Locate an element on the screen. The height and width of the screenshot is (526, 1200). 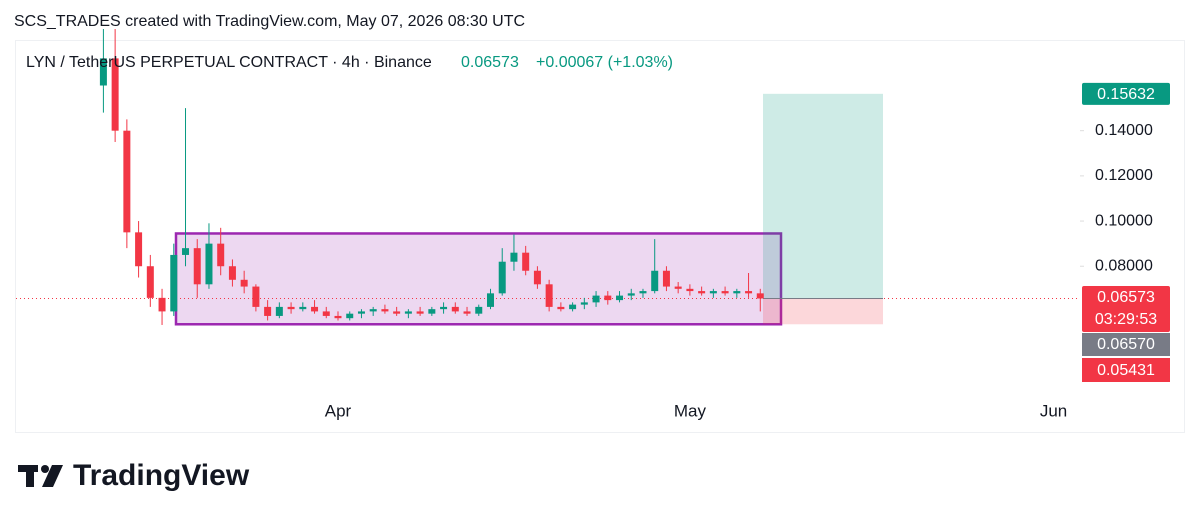
mark-label-bg is located at coordinates (1126, 344).